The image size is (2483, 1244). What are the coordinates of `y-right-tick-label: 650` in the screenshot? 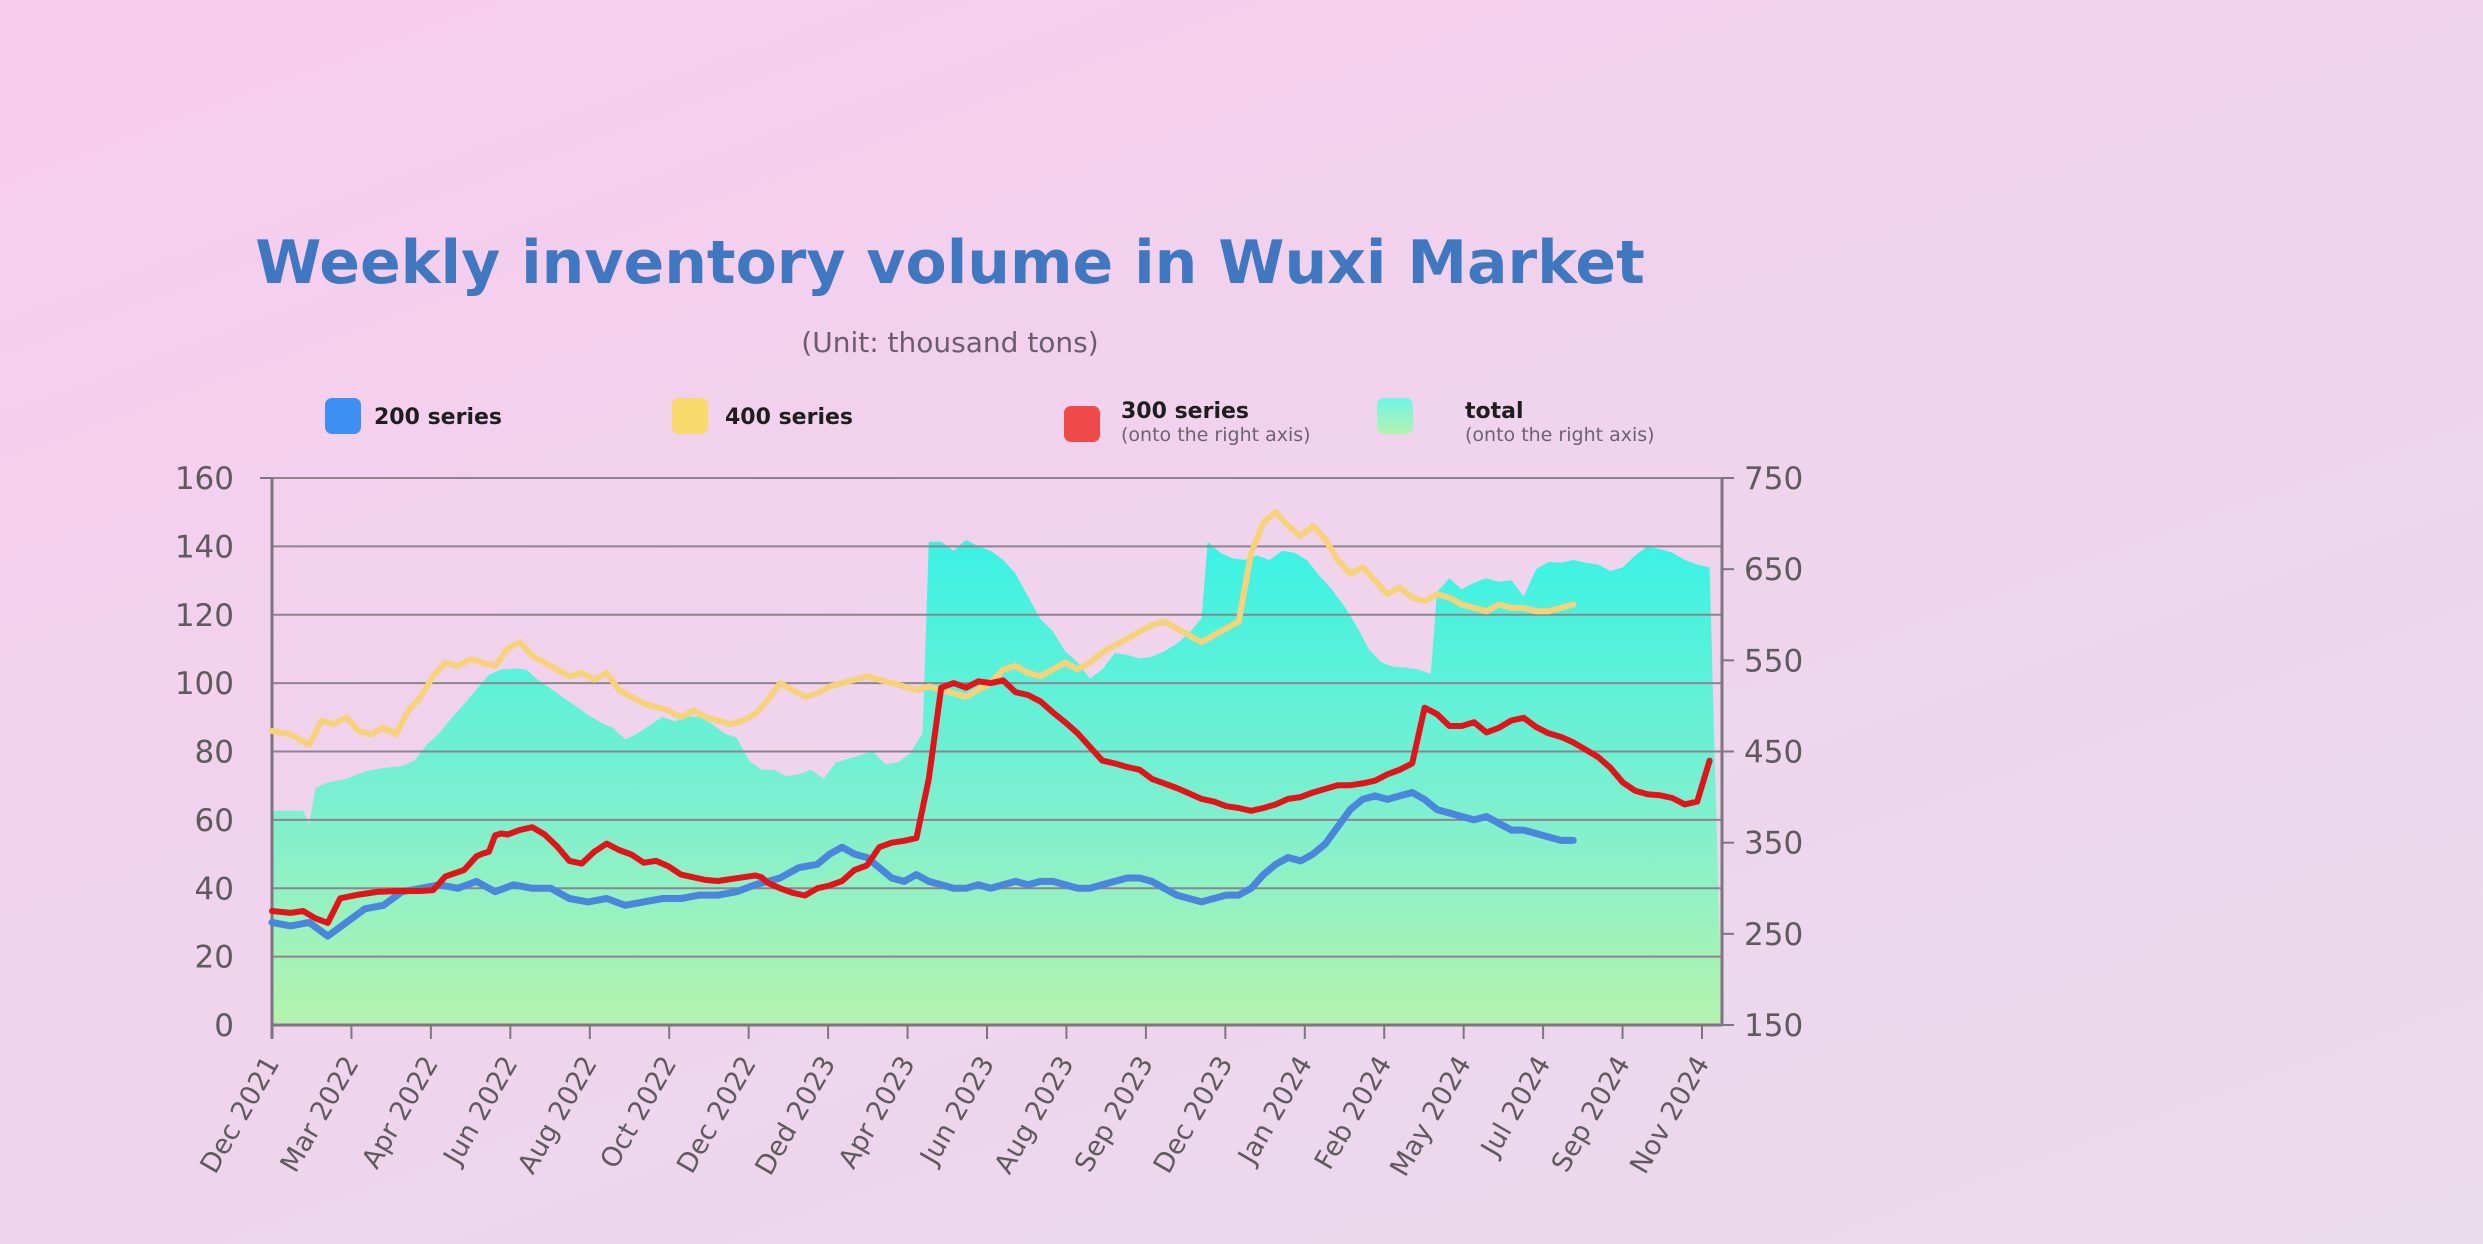 It's located at (1773, 570).